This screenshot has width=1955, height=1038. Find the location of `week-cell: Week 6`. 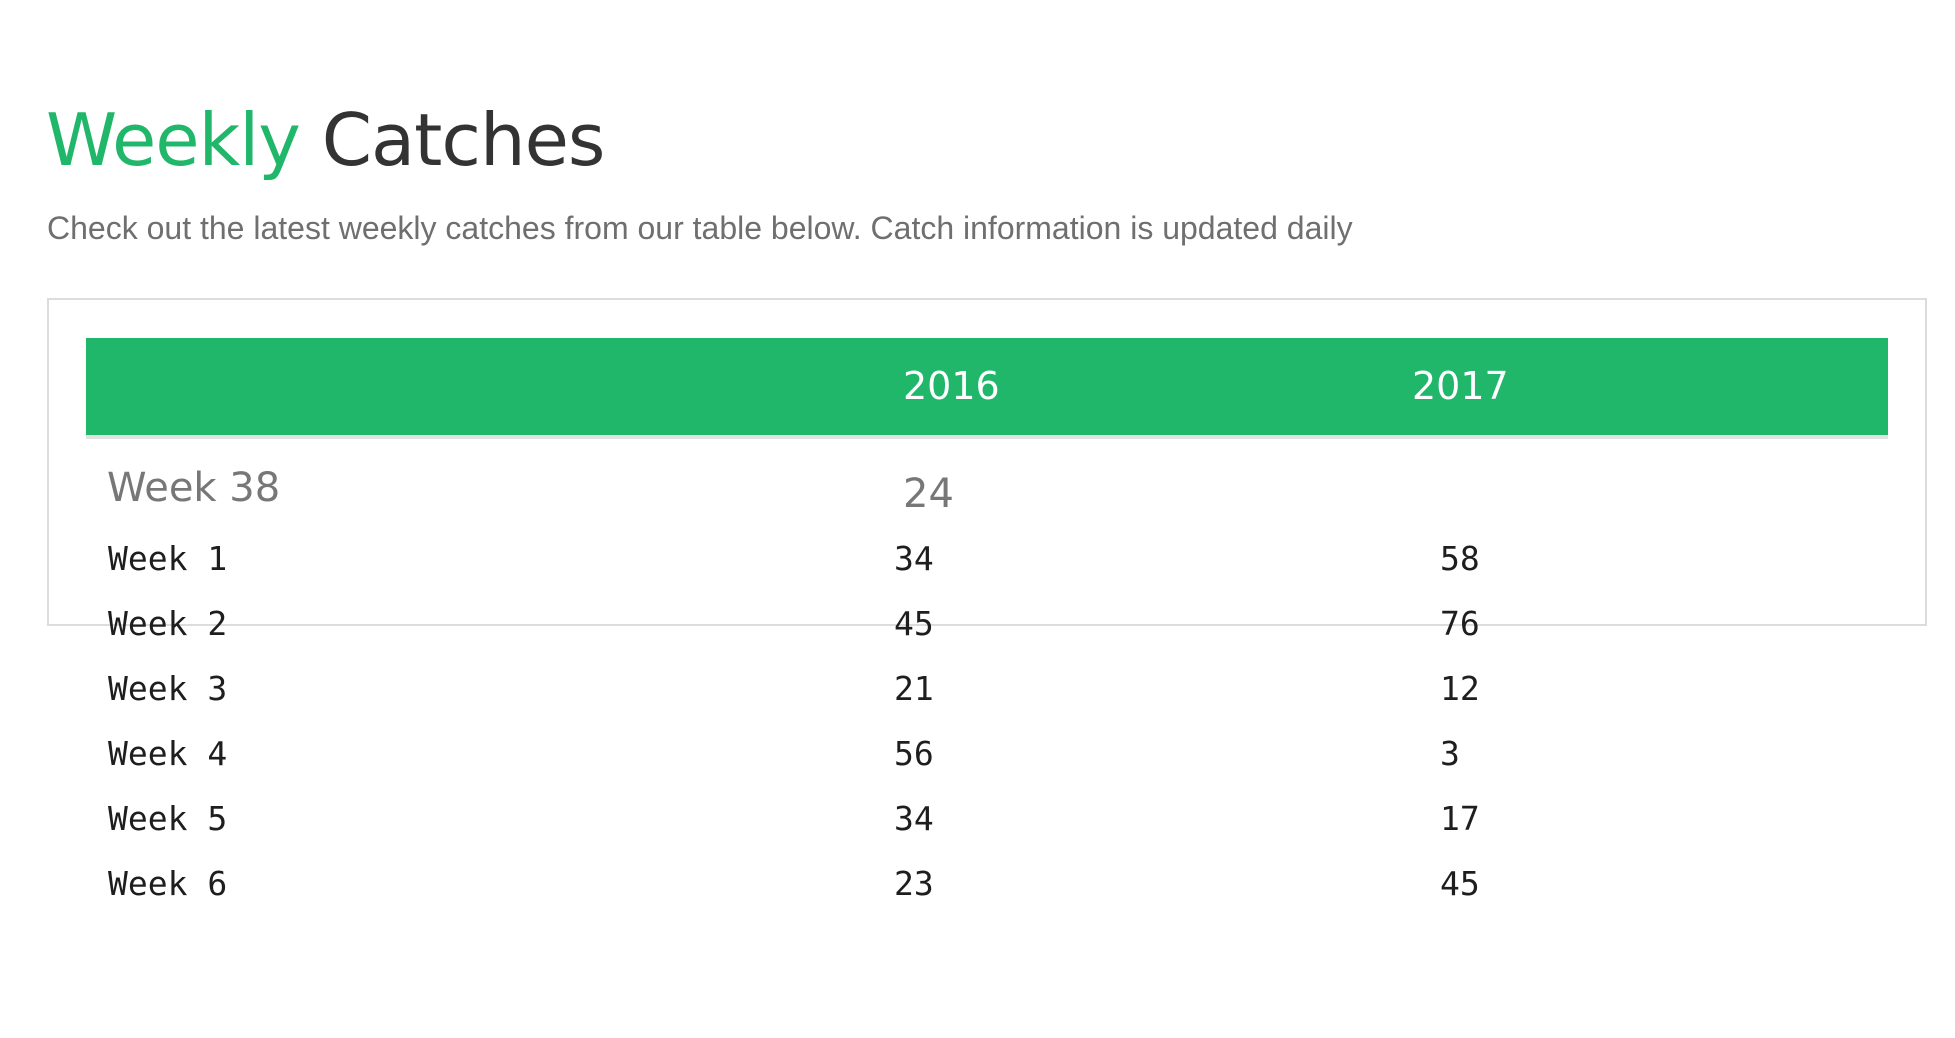

week-cell: Week 6 is located at coordinates (168, 883).